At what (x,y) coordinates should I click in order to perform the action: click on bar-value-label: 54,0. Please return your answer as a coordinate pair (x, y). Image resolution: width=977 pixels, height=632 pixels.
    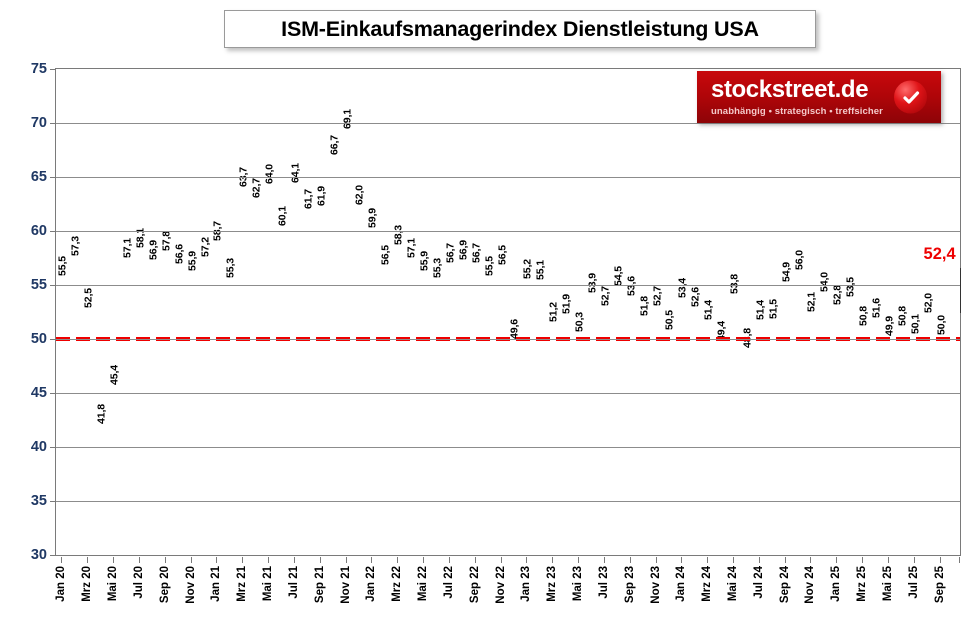
    Looking at the image, I should click on (824, 281).